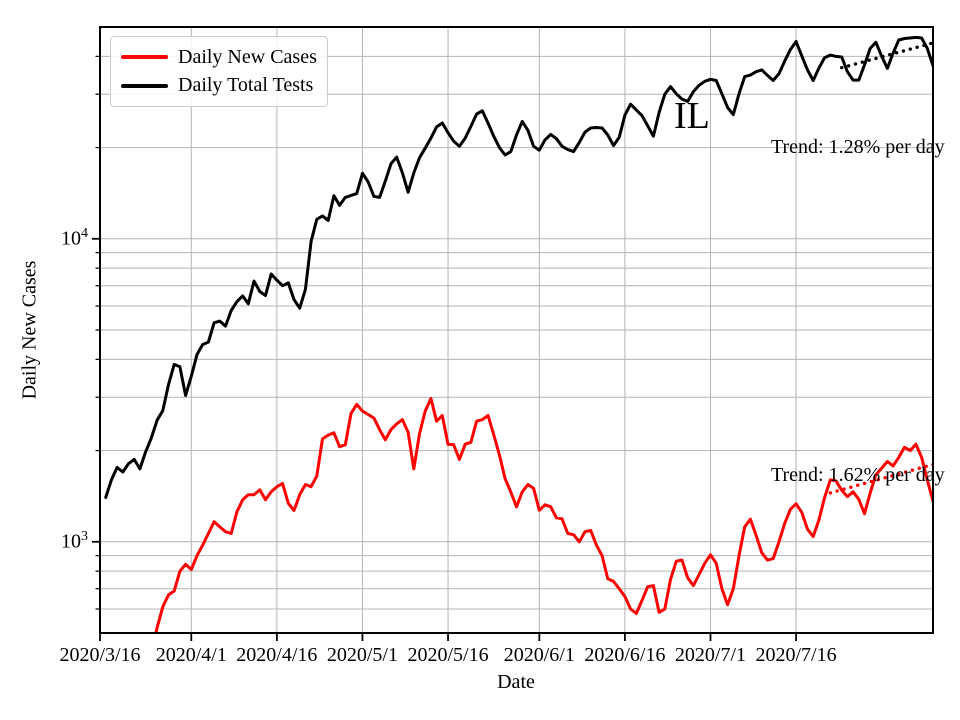  What do you see at coordinates (53, 541) in the screenshot?
I see `y-tick-label-10e3: 103` at bounding box center [53, 541].